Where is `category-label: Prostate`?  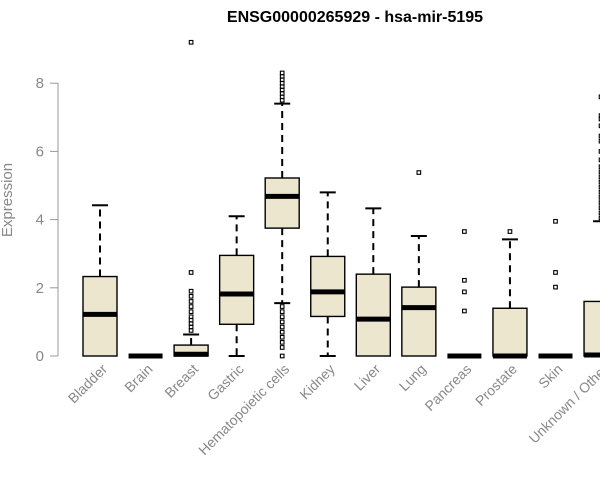
category-label: Prostate is located at coordinates (496, 385).